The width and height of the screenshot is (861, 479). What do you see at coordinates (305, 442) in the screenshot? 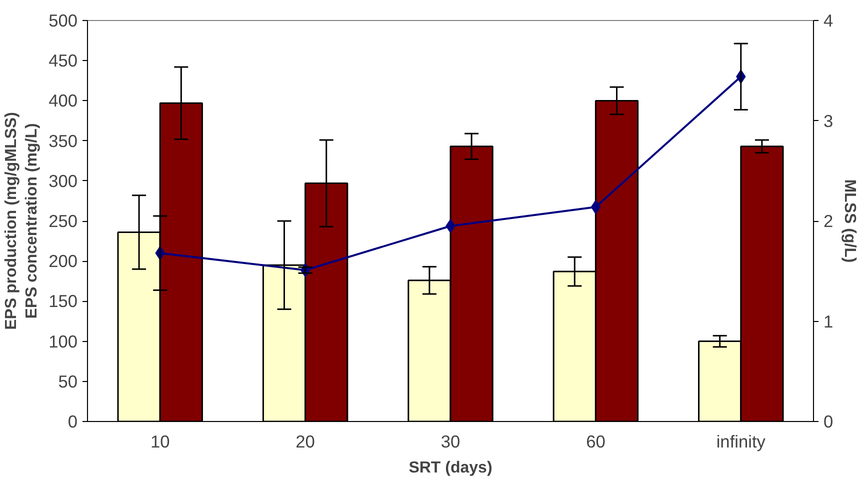
I see `x-tick-label: 20` at bounding box center [305, 442].